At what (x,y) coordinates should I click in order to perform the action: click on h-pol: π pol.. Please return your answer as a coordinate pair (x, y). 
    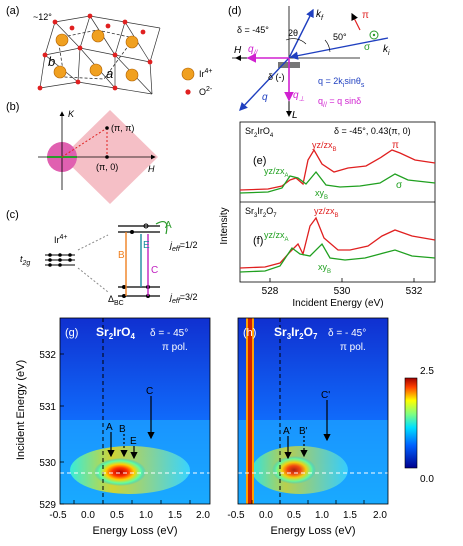
    Looking at the image, I should click on (353, 347).